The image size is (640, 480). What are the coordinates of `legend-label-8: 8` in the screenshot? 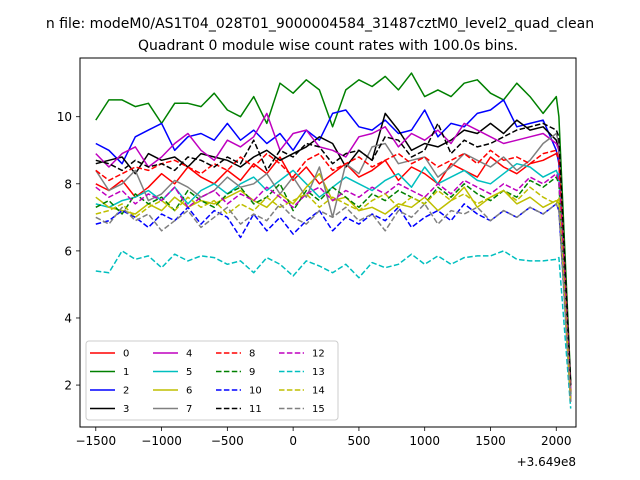 It's located at (252, 354).